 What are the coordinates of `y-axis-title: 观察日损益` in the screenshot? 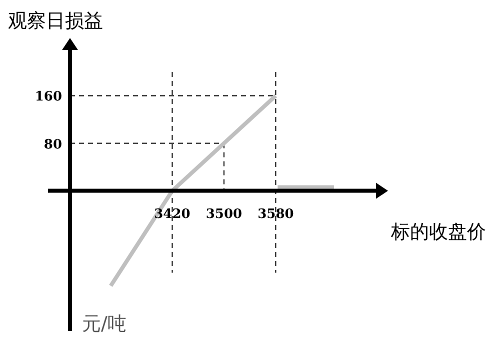 It's located at (55, 21).